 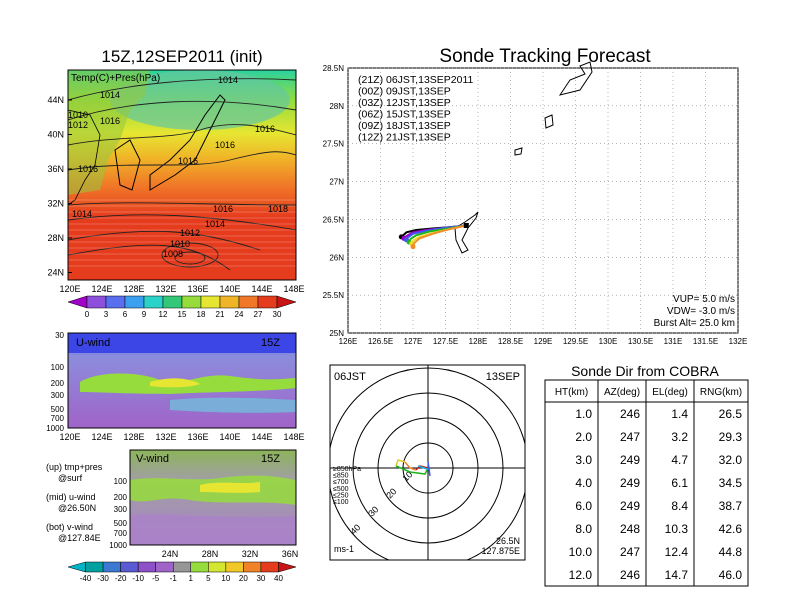 I want to click on u-wind-upper-band, so click(x=182, y=343).